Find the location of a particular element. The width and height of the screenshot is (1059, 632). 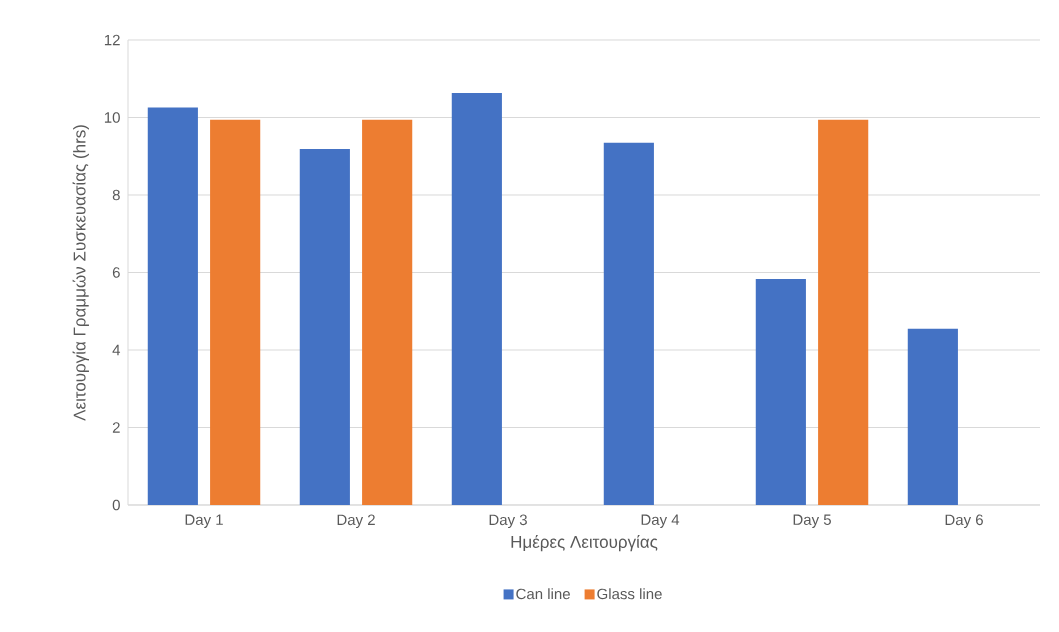

x-tick-label: Day 4 is located at coordinates (660, 521).